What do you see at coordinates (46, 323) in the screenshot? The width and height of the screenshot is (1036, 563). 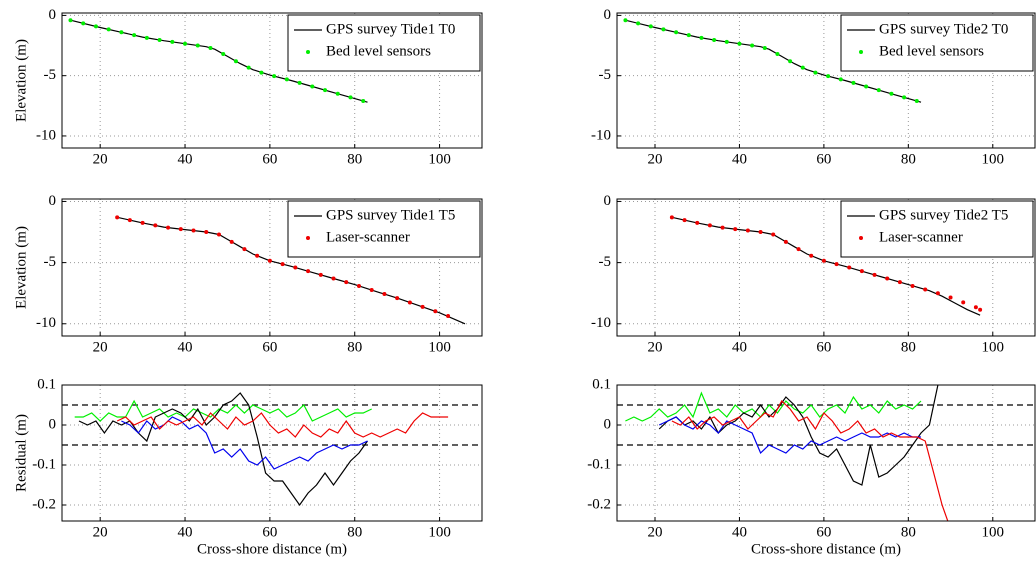 I see `y-tick-label: -10` at bounding box center [46, 323].